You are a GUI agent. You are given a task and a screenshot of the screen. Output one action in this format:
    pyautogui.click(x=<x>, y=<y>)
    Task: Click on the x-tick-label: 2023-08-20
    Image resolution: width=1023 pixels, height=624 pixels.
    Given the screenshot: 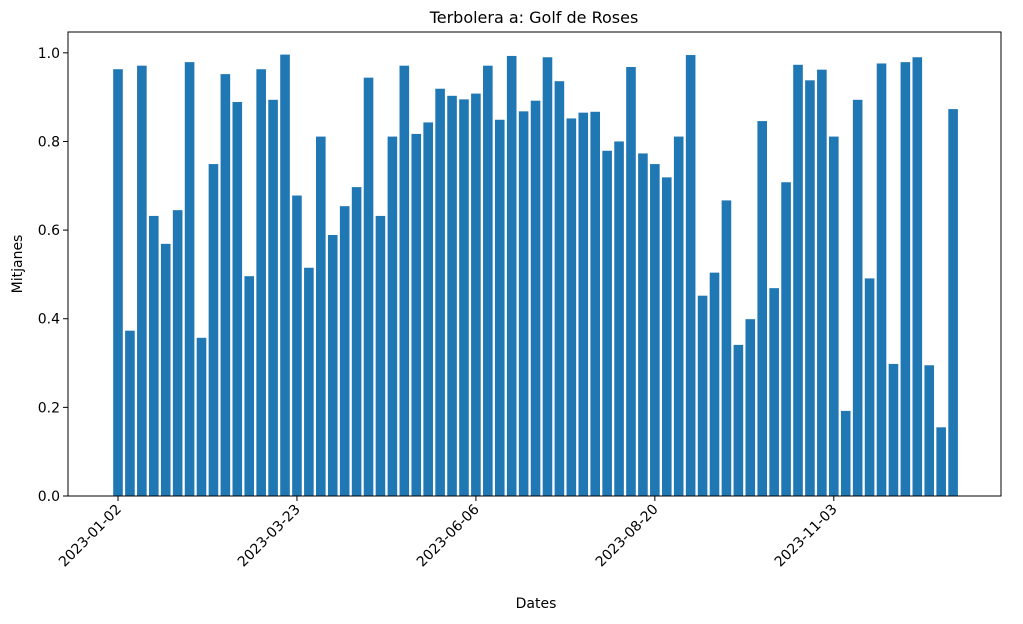 What is the action you would take?
    pyautogui.click(x=627, y=536)
    